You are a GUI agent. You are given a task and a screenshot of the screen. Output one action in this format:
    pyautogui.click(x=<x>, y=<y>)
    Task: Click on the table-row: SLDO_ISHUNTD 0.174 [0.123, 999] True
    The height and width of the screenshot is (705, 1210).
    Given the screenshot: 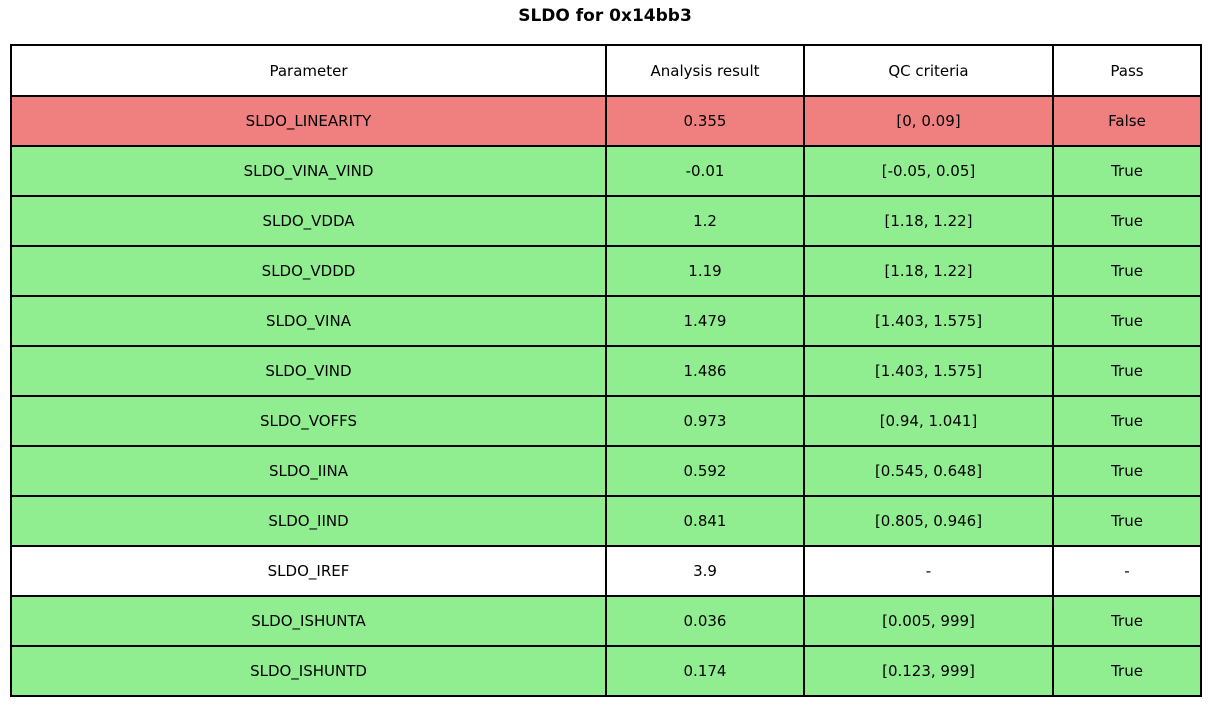 What is the action you would take?
    pyautogui.click(x=606, y=671)
    